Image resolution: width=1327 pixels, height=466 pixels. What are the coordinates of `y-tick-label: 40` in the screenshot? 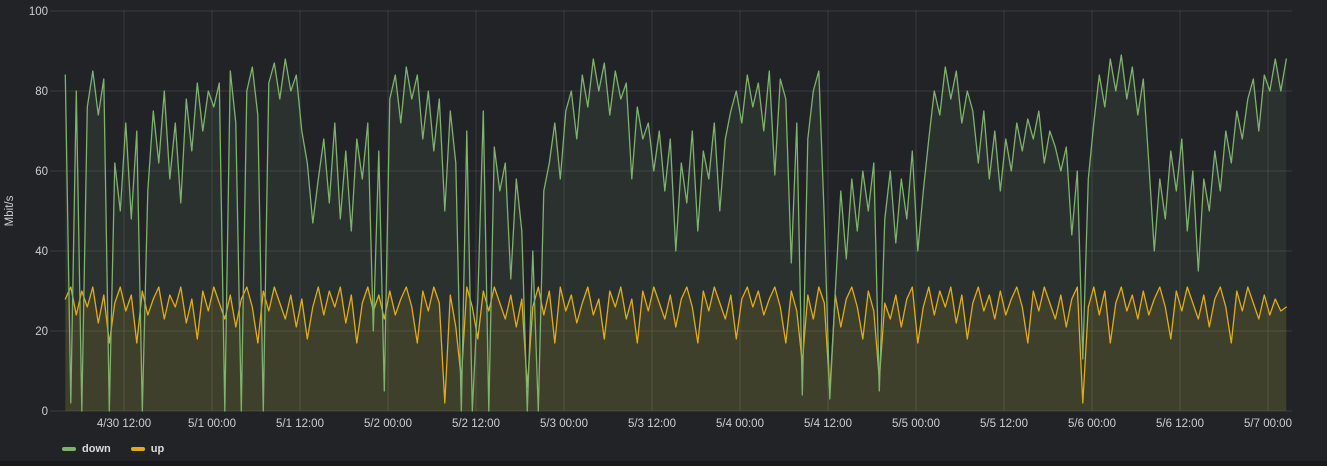 It's located at (41, 252).